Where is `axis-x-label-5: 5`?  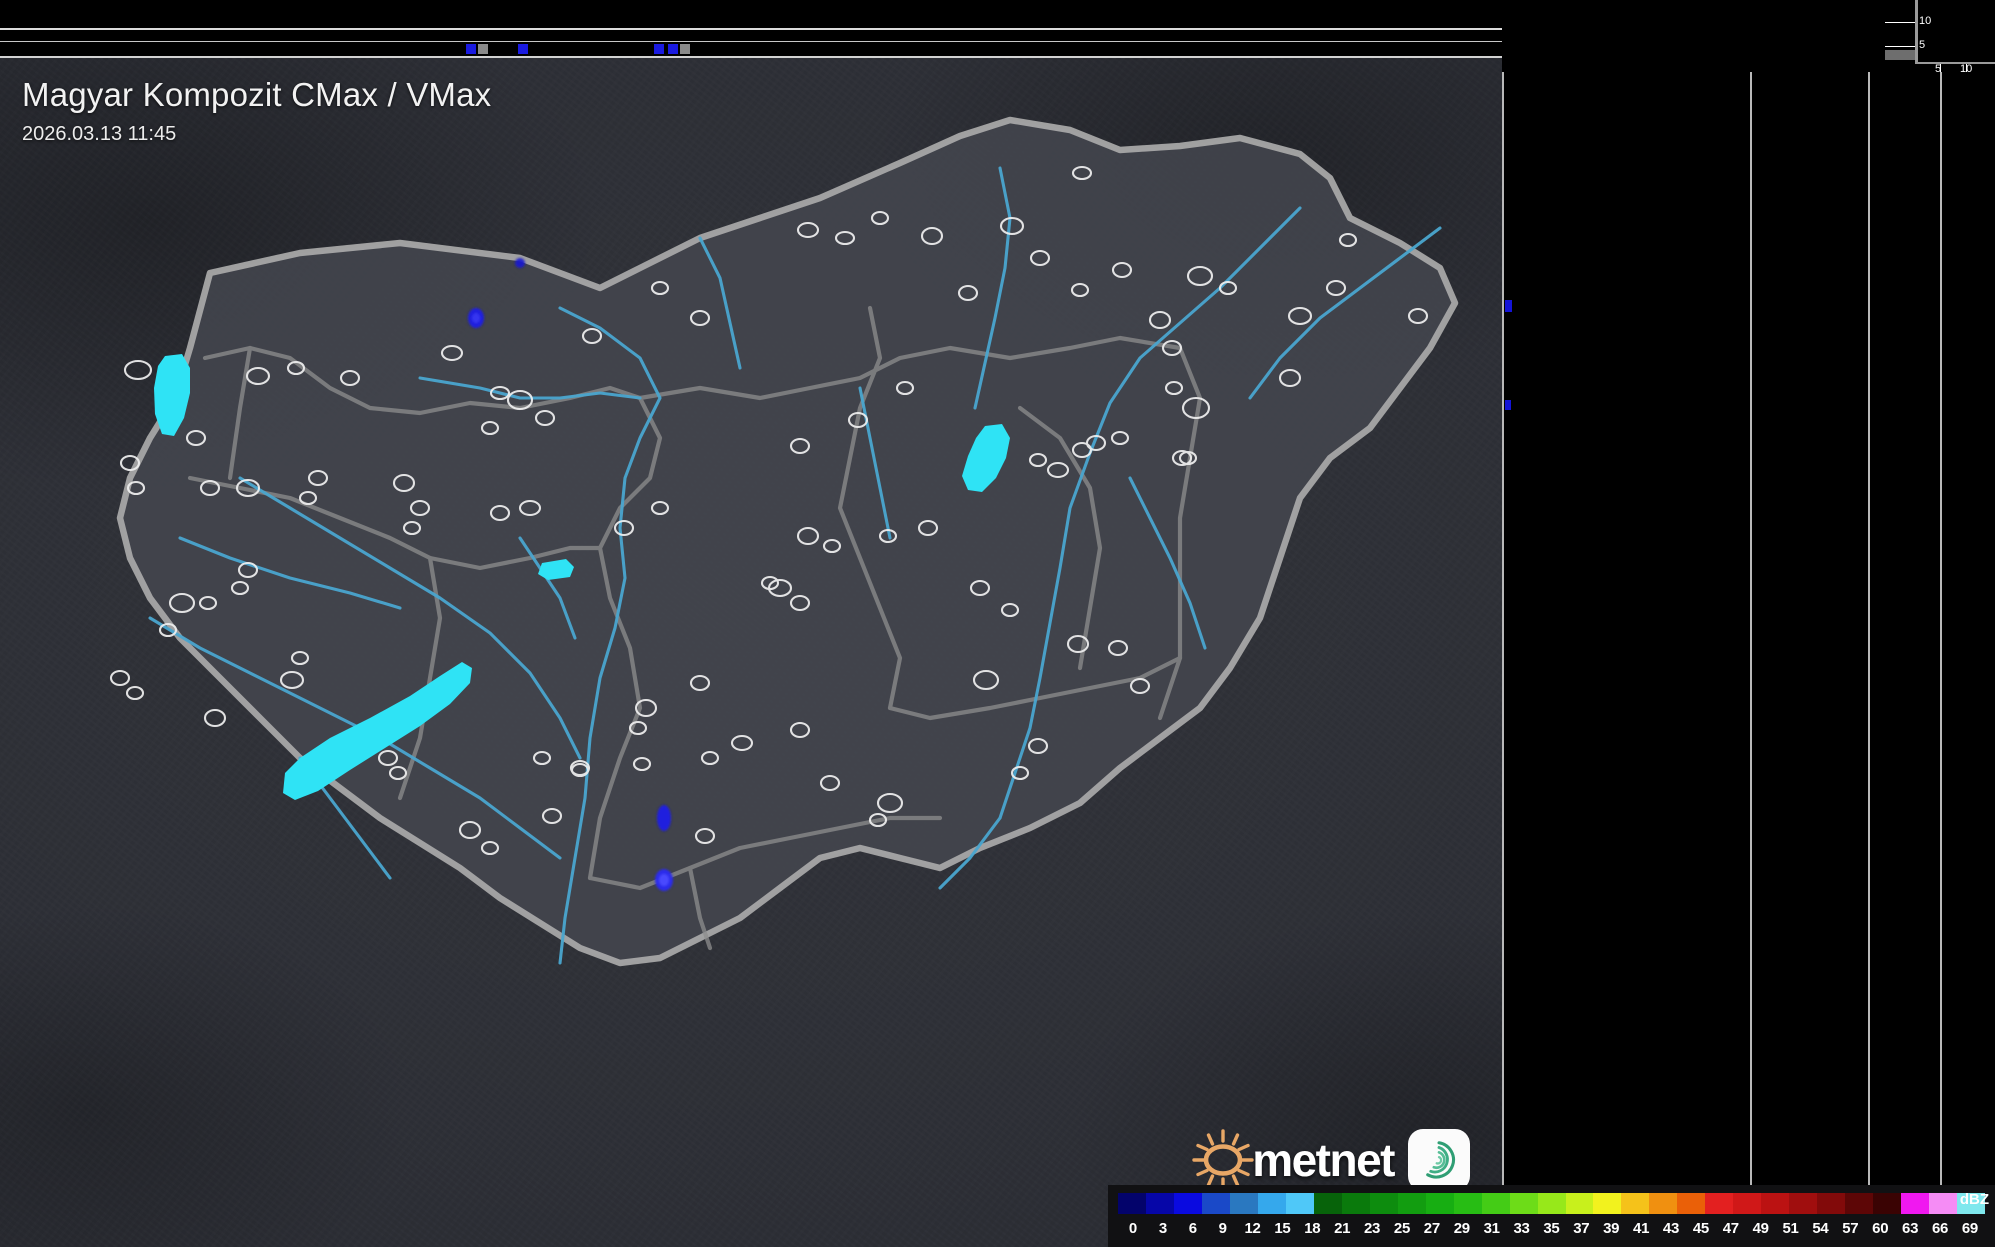
axis-x-label-5: 5 is located at coordinates (1938, 69).